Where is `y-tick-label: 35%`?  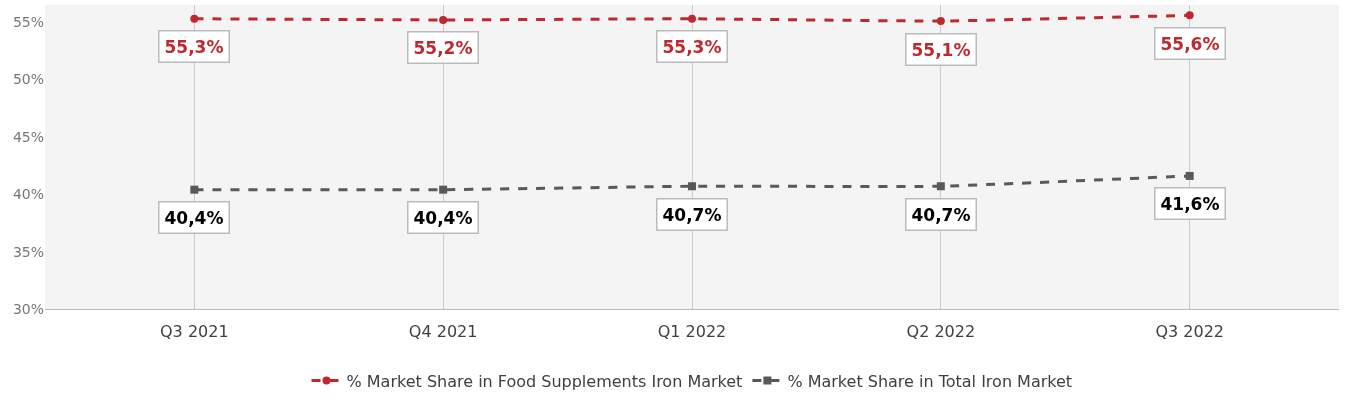
y-tick-label: 35% is located at coordinates (28, 251).